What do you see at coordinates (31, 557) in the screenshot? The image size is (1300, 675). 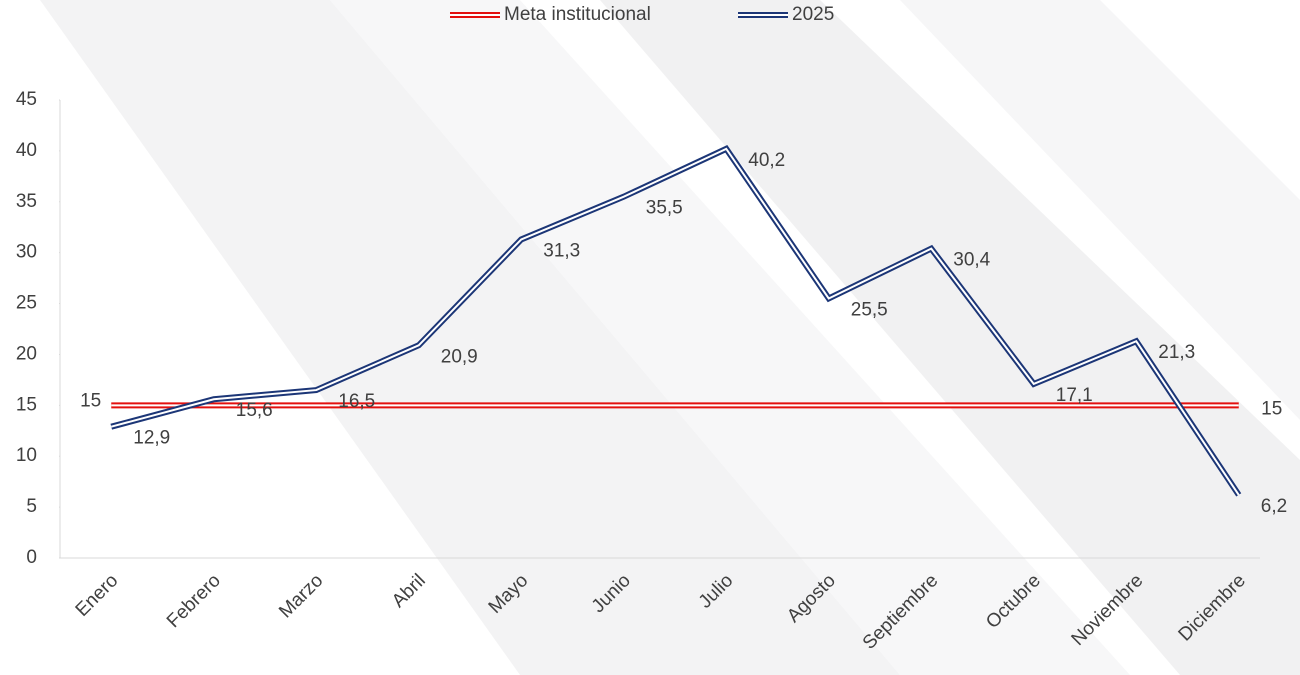 I see `y-tick-label: 0` at bounding box center [31, 557].